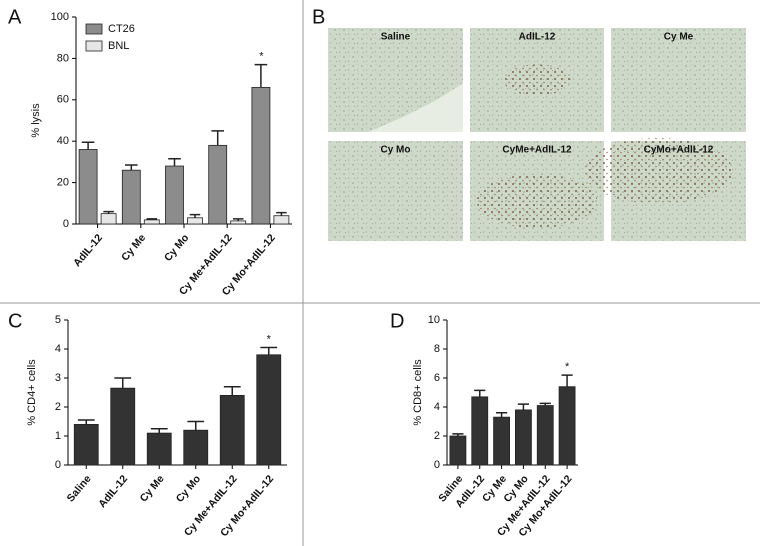  I want to click on y-axis-title: % CD4+ cells, so click(32, 392).